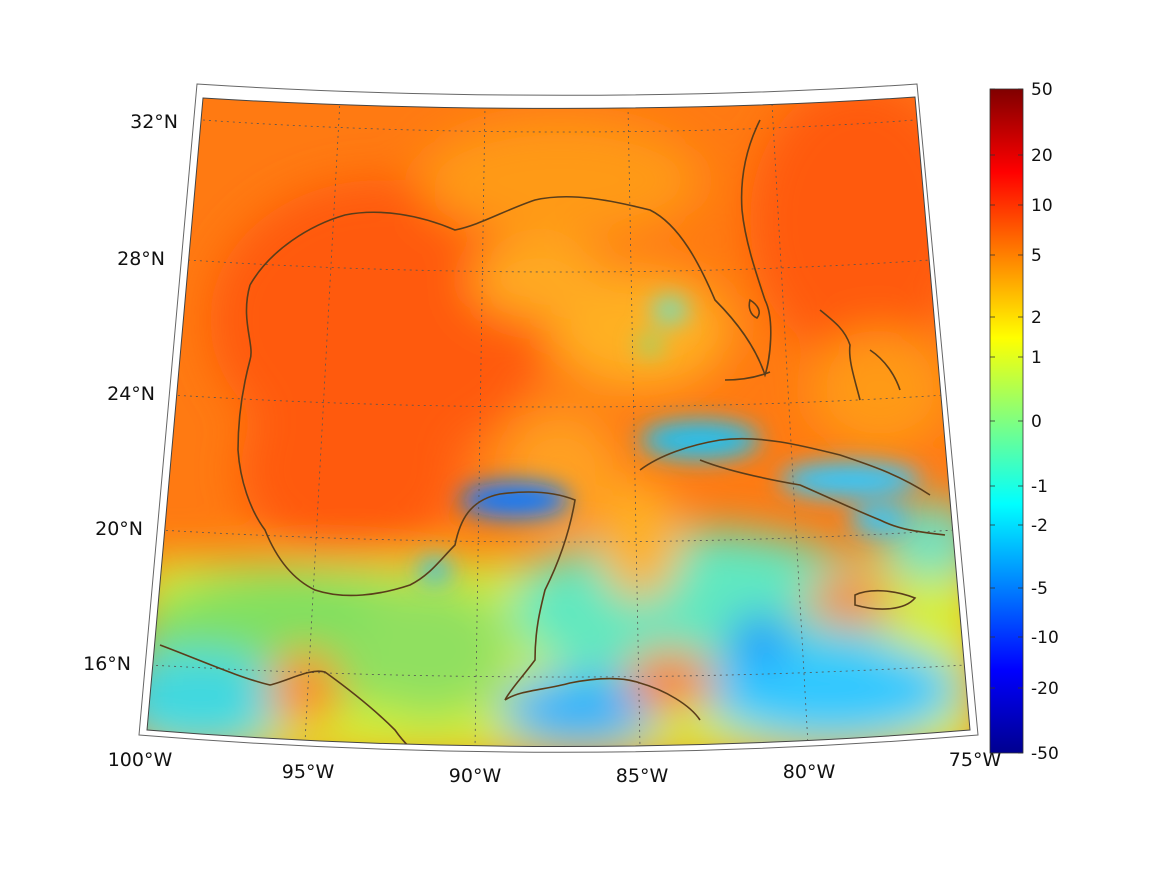 The width and height of the screenshot is (1167, 875). What do you see at coordinates (809, 772) in the screenshot?
I see `lon-label-80w: 80°W` at bounding box center [809, 772].